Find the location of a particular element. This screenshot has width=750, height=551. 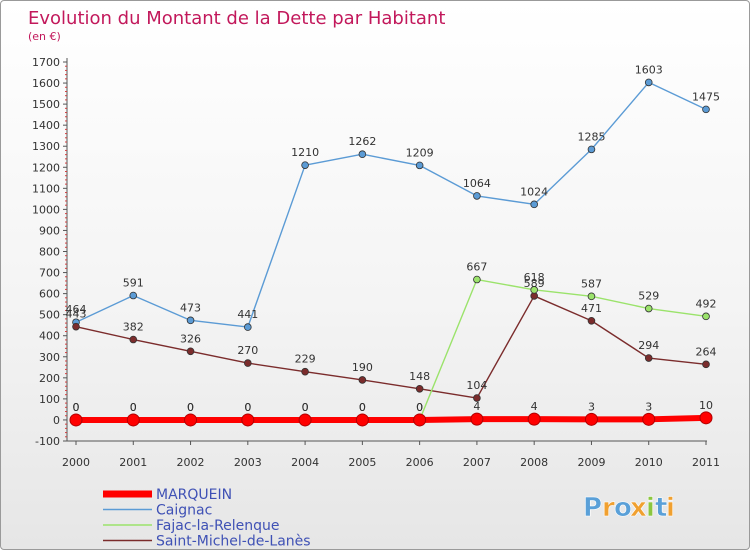

y-tick-label: 1200 is located at coordinates (46, 167).